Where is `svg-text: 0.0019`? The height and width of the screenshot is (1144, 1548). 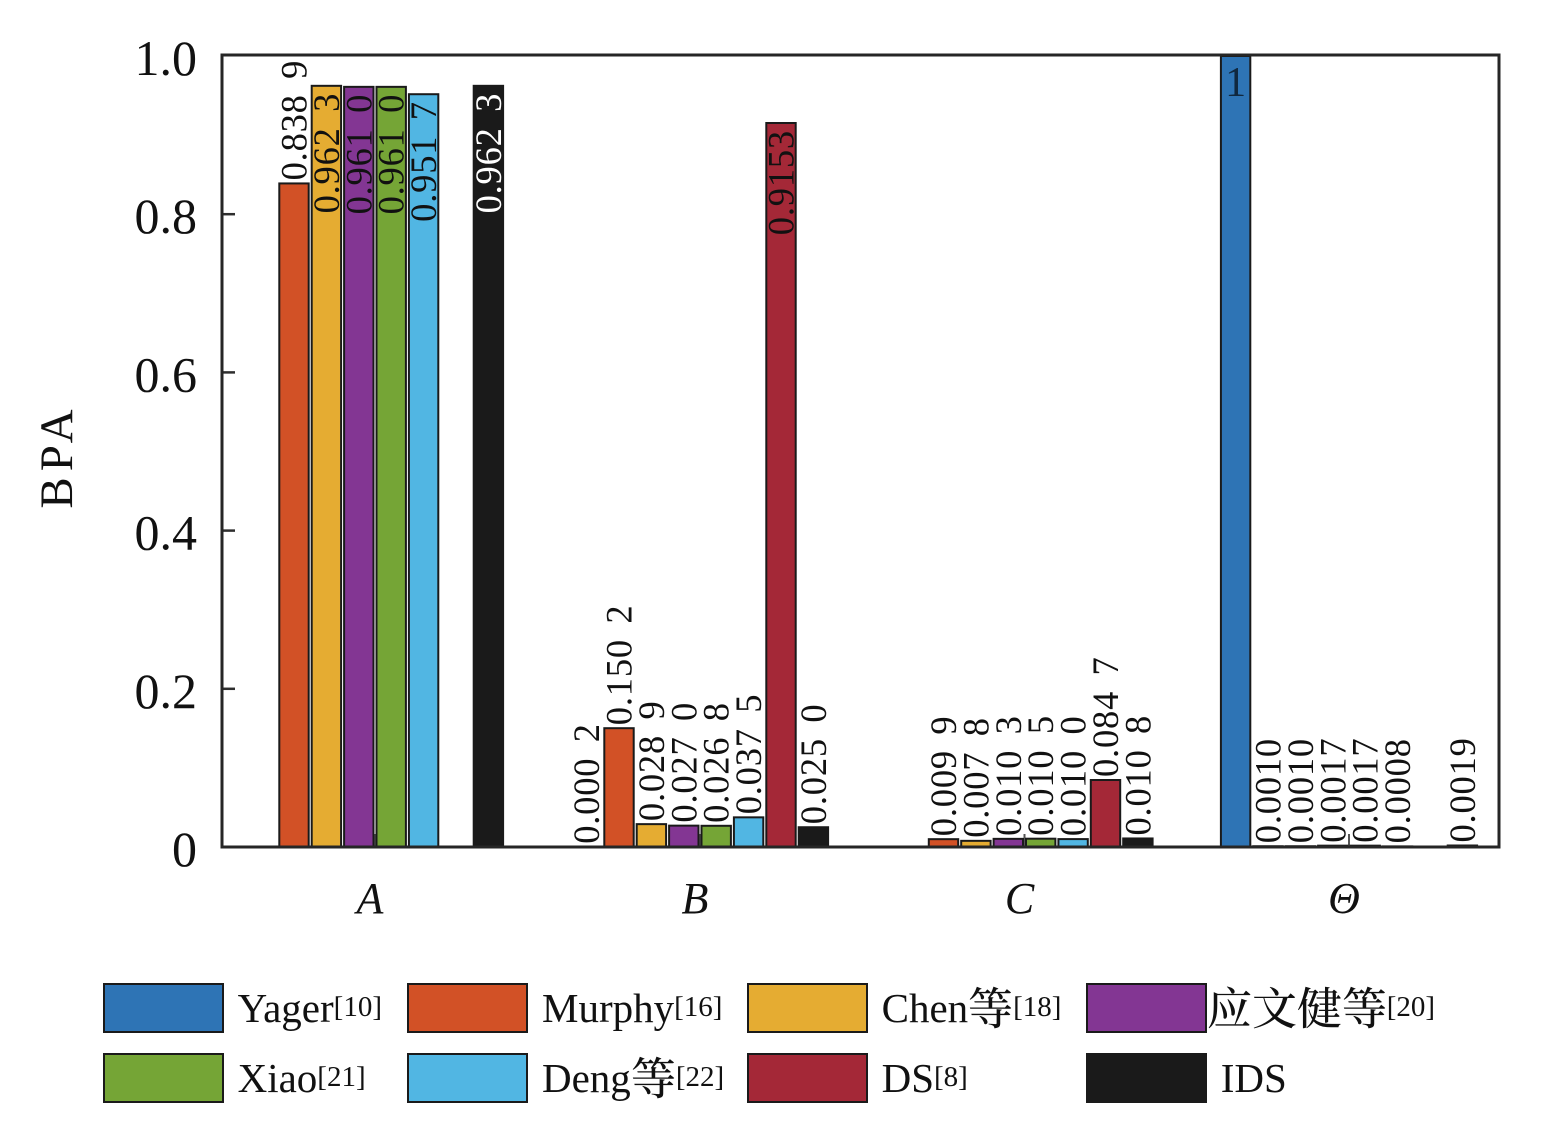
svg-text: 0.0019 is located at coordinates (1462, 789).